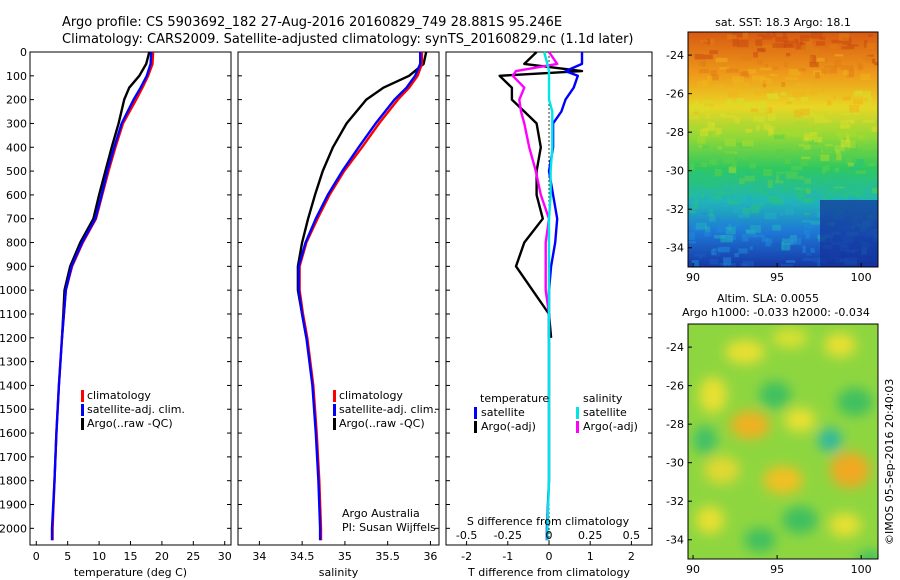 The height and width of the screenshot is (580, 900). I want to click on map-ytick-label: -28, so click(675, 132).